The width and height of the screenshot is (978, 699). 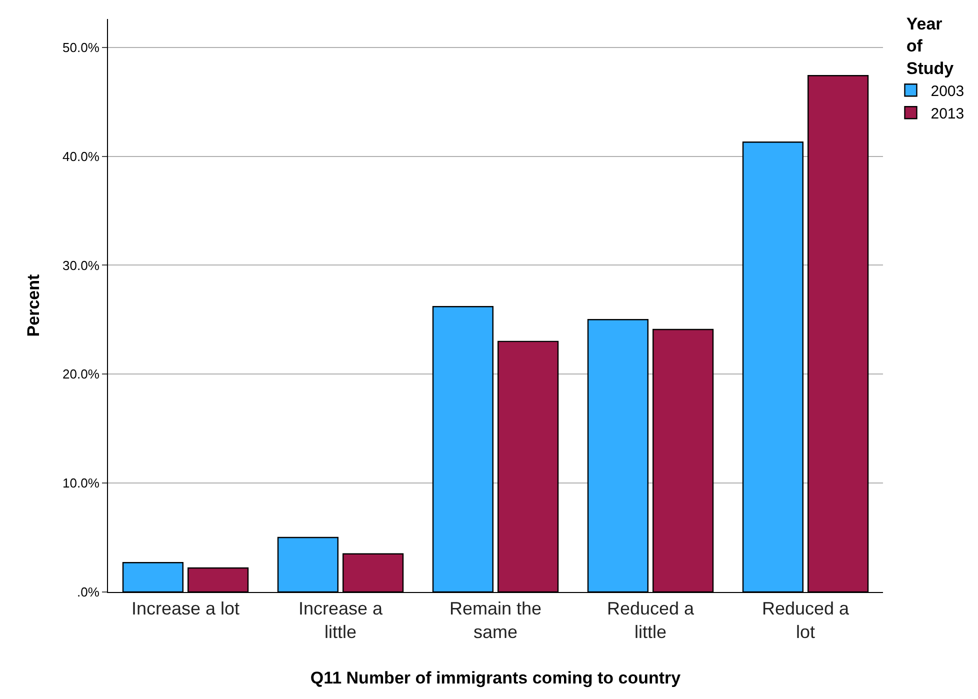 What do you see at coordinates (947, 113) in the screenshot?
I see `legend-label: 2013` at bounding box center [947, 113].